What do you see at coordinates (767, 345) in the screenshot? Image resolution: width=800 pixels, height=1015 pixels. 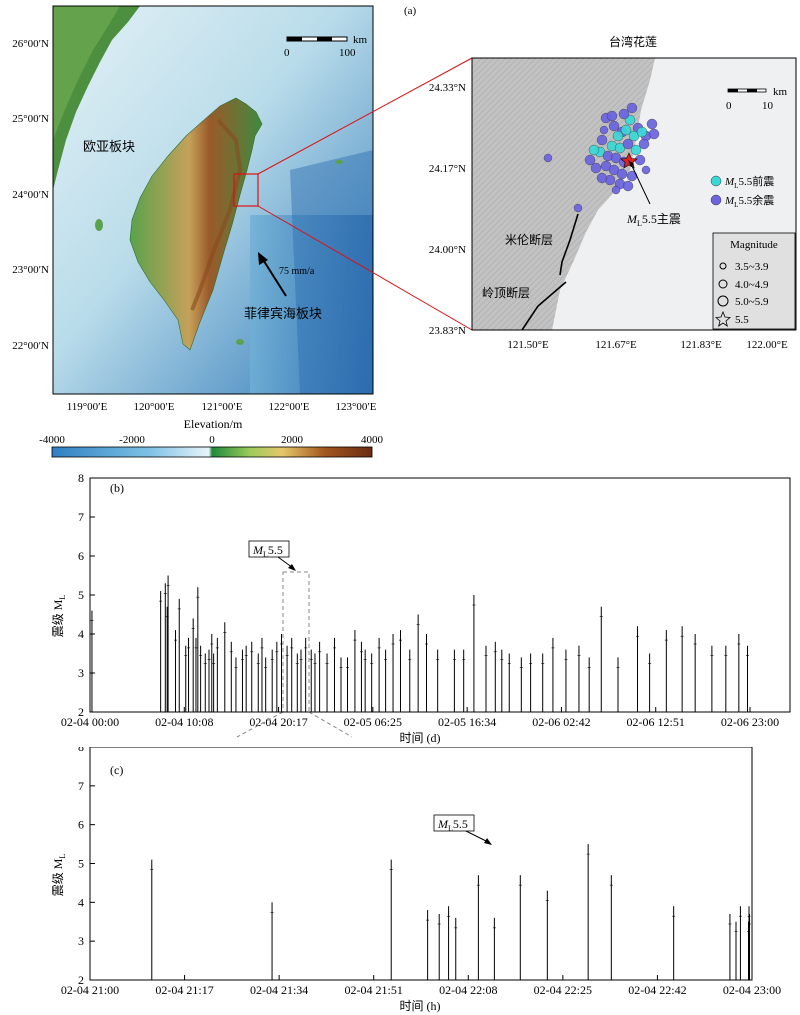 I see `inset-lon-tick: 122.00°E` at bounding box center [767, 345].